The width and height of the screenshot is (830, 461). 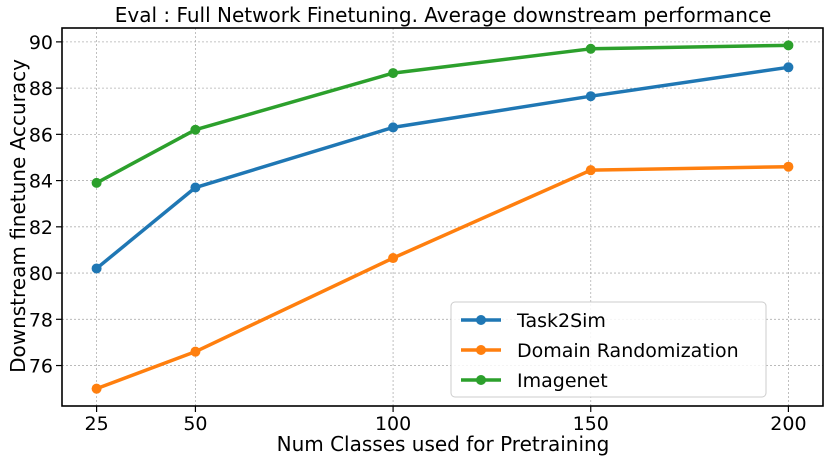 I want to click on x-tick-label: 50, so click(x=195, y=424).